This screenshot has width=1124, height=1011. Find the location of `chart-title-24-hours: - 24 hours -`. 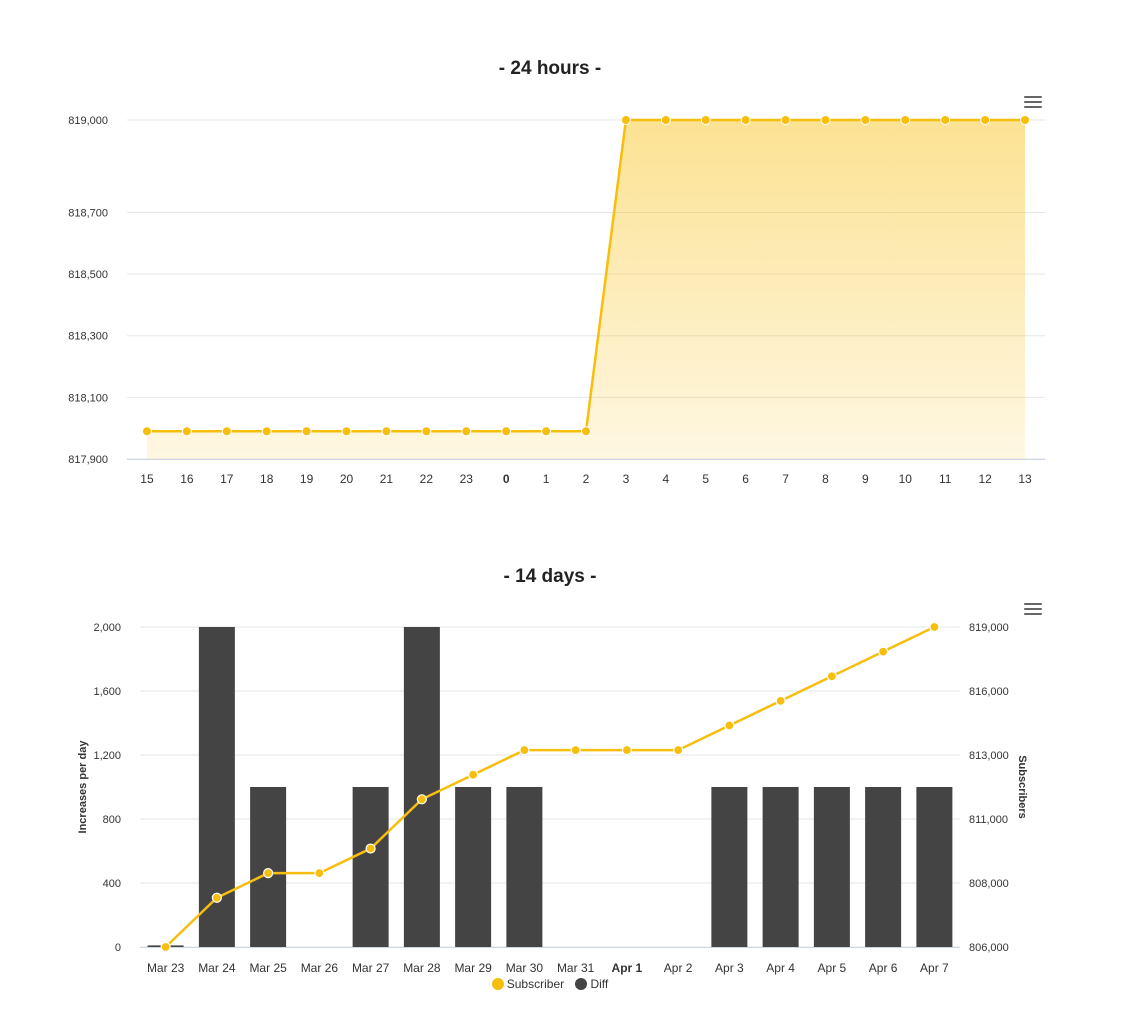

chart-title-24-hours: - 24 hours - is located at coordinates (550, 68).